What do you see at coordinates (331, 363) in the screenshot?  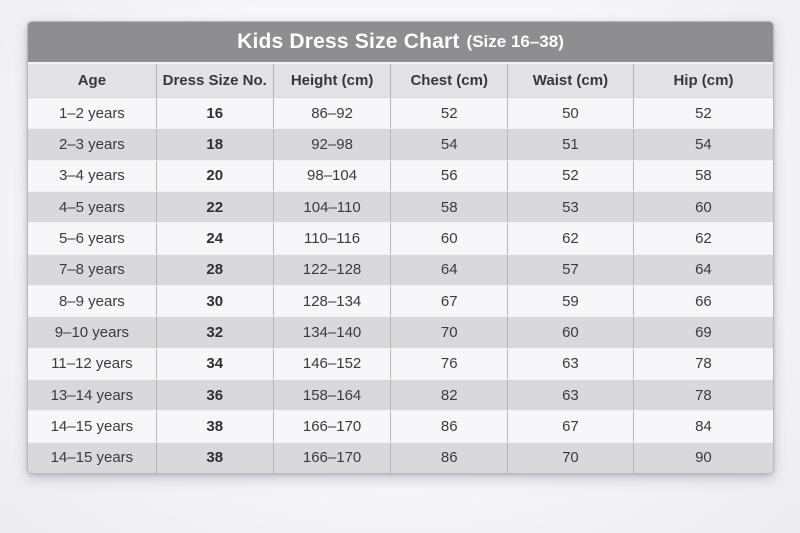 I see `table-cell: 146–152` at bounding box center [331, 363].